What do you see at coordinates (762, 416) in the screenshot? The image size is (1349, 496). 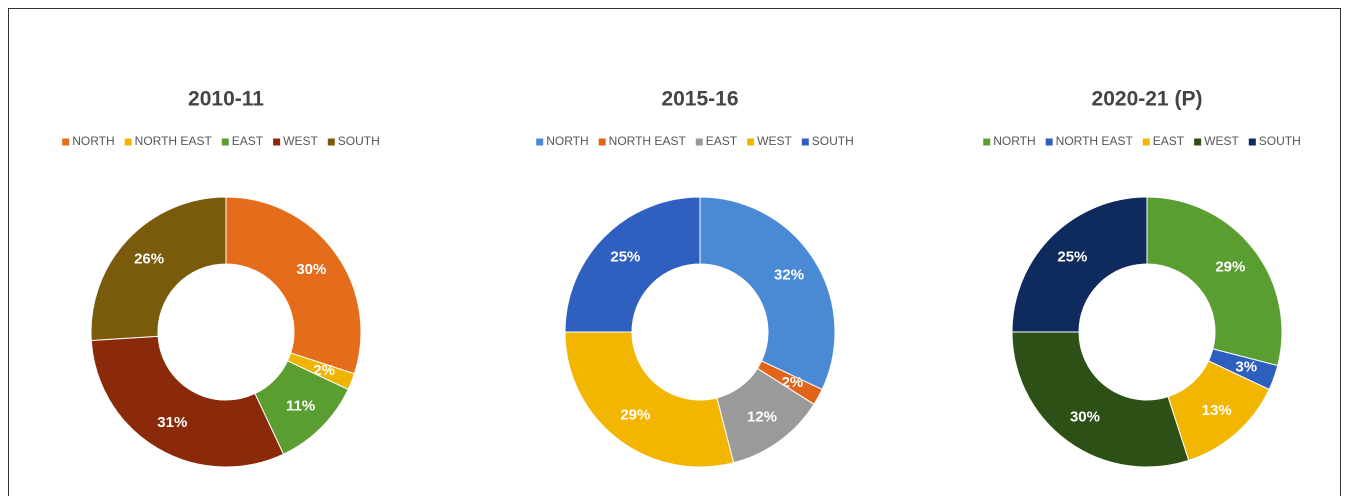 I see `data-label: 12%` at bounding box center [762, 416].